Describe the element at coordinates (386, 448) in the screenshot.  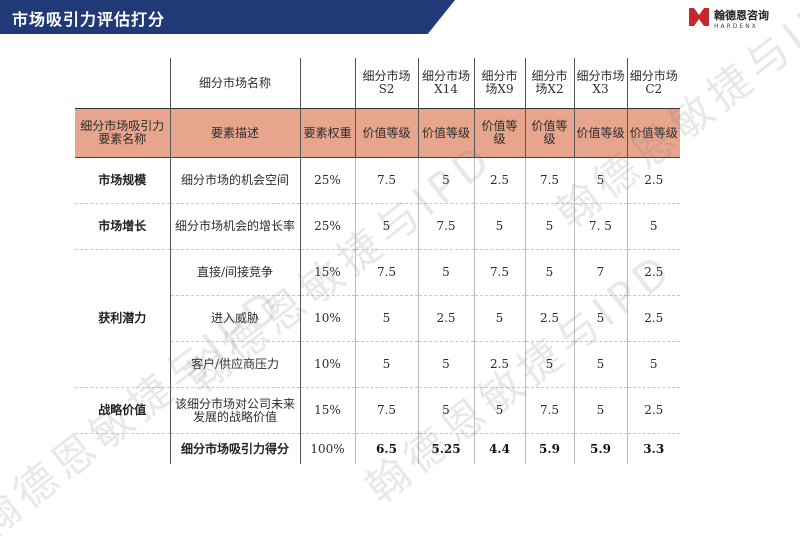
I see `total-score: 6.5` at that location.